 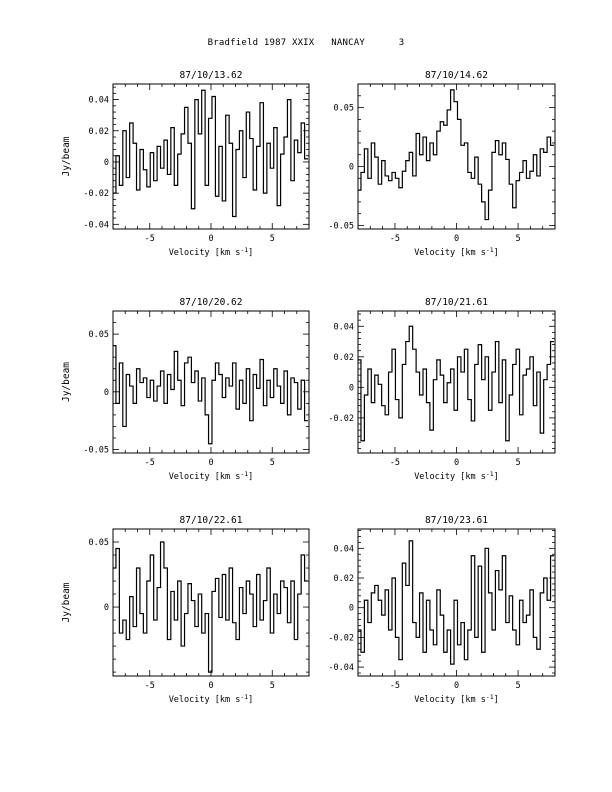 I want to click on chart-title: 87/10/21.61, so click(x=456, y=302).